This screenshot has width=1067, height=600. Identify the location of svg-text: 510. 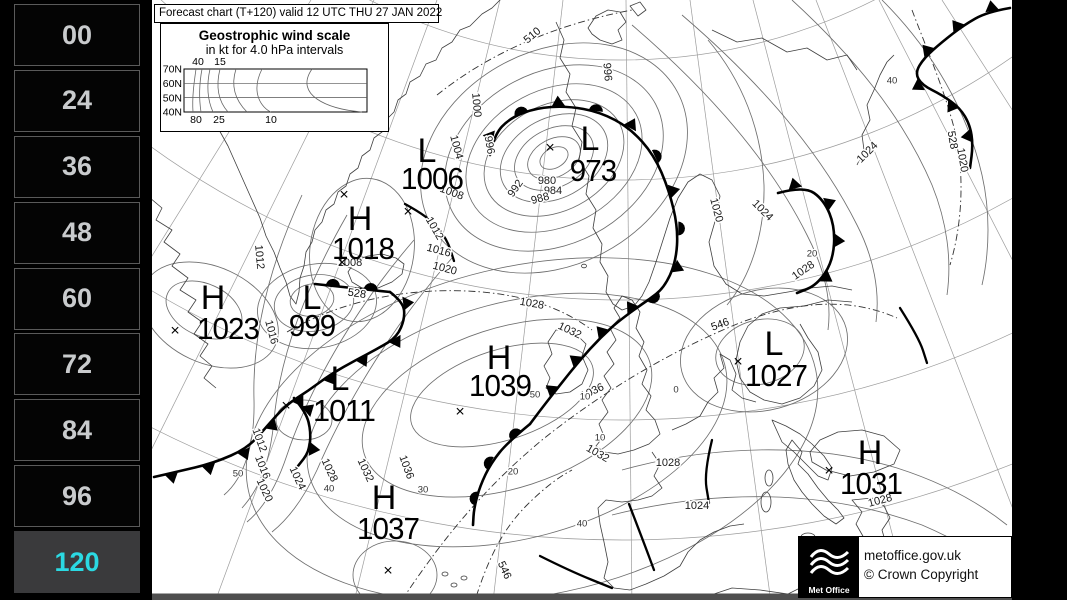
(533, 35).